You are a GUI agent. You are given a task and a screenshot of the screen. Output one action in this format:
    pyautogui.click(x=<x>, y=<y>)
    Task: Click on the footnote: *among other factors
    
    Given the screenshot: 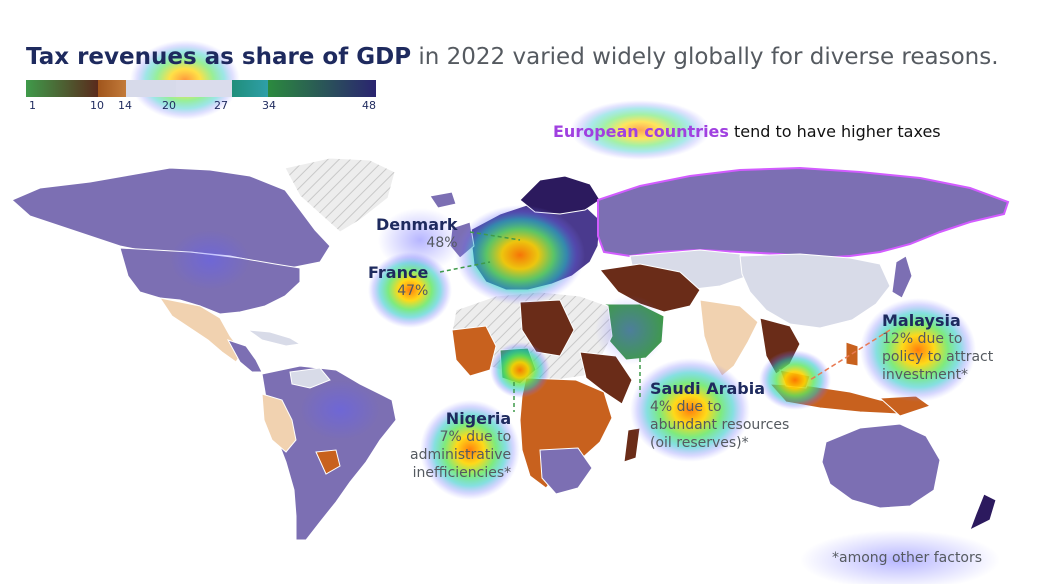 What is the action you would take?
    pyautogui.click(x=907, y=558)
    